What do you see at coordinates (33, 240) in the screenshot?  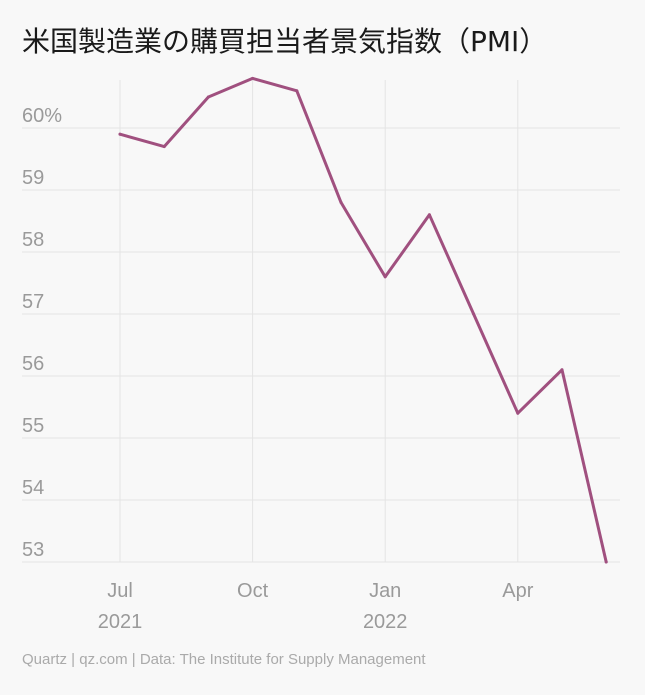 I see `y-tick-label: 58` at bounding box center [33, 240].